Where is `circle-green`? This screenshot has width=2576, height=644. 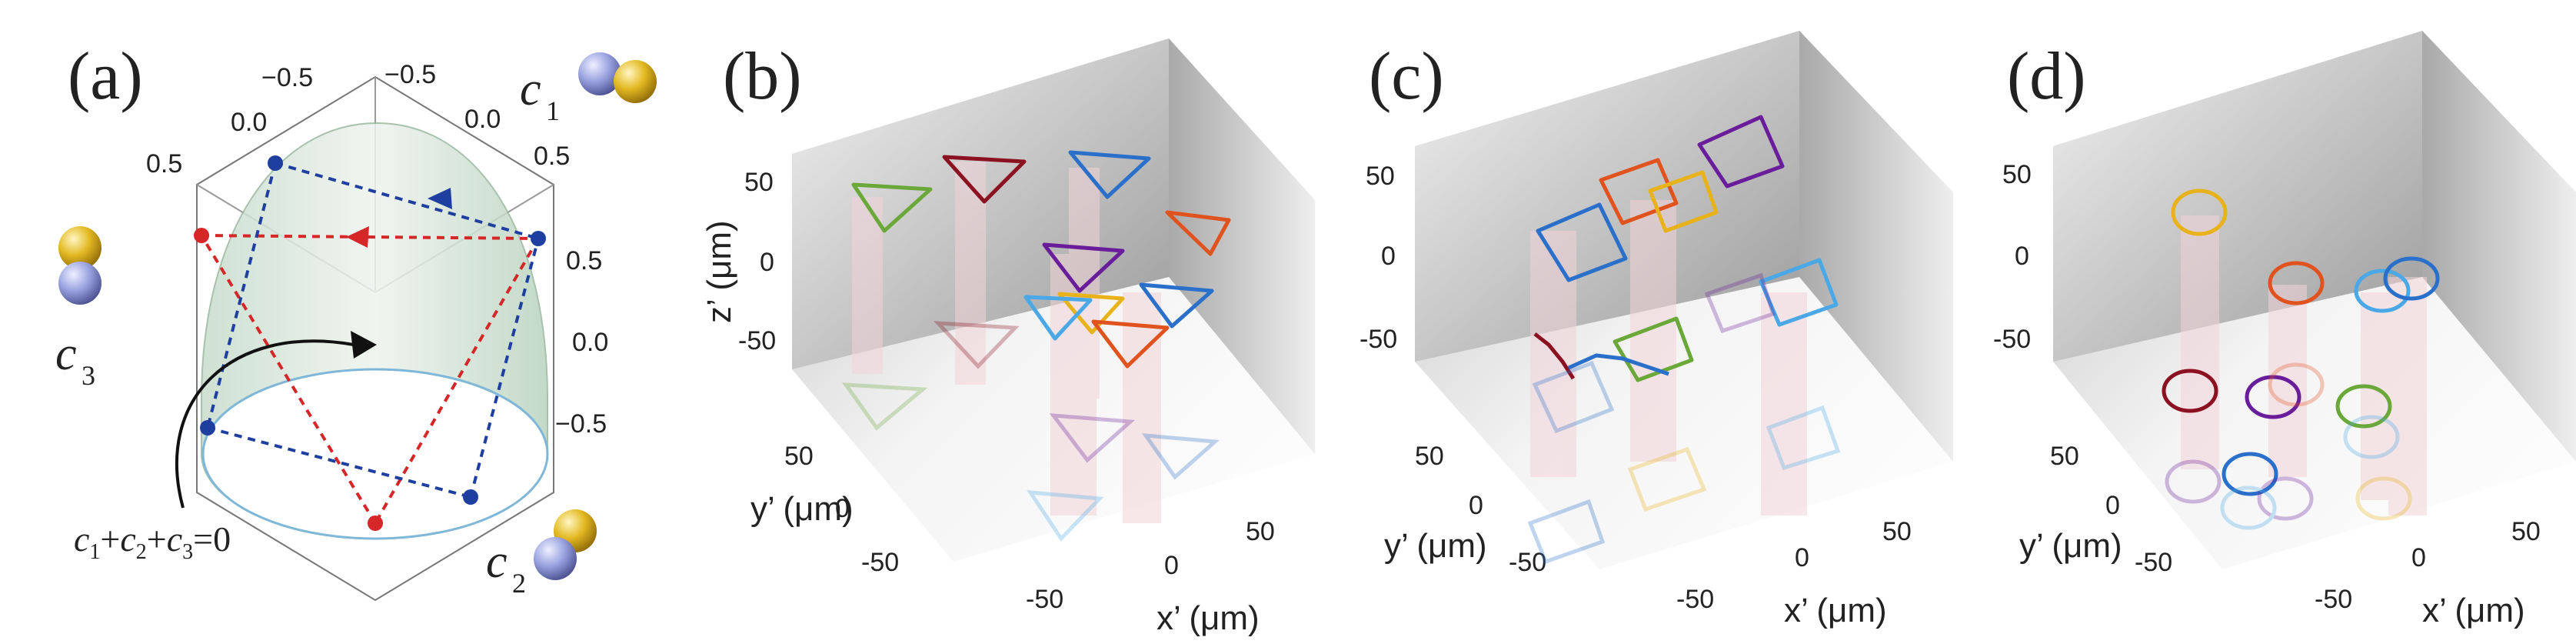
circle-green is located at coordinates (2363, 407).